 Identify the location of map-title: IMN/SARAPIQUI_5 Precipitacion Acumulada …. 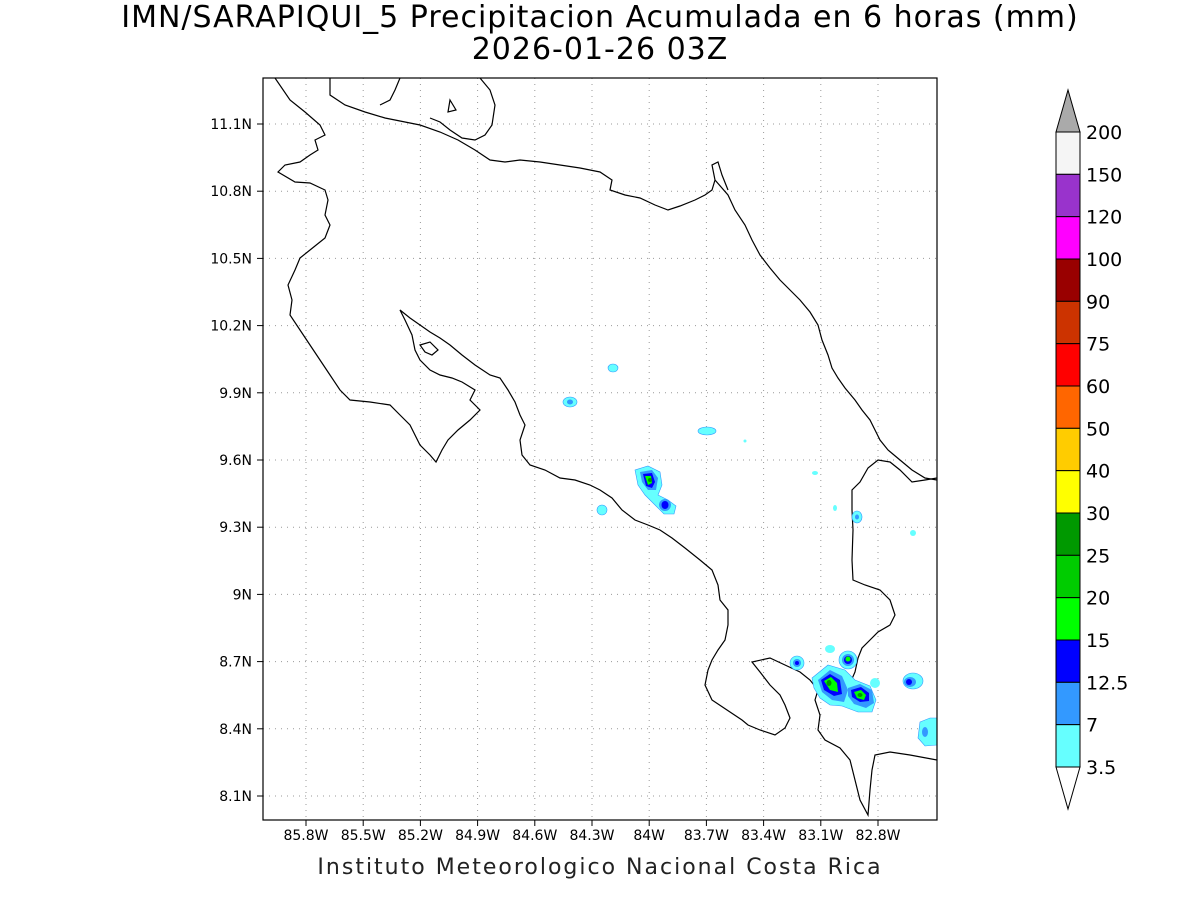
(600, 17).